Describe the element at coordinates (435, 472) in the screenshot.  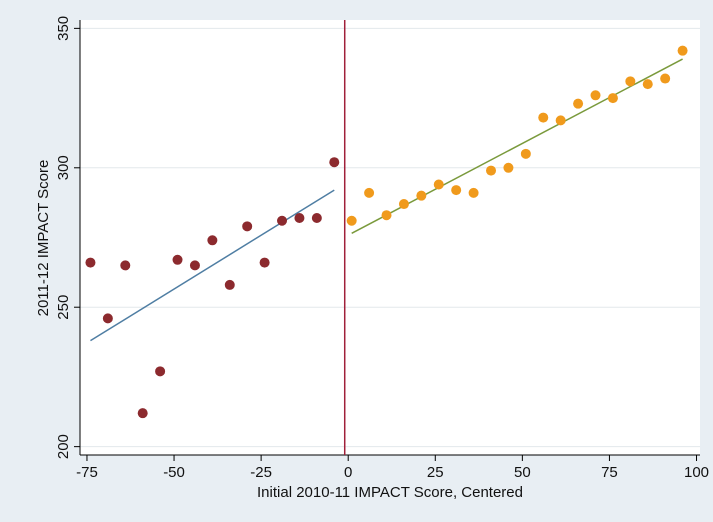
I see `x-tick-label-4: 25` at that location.